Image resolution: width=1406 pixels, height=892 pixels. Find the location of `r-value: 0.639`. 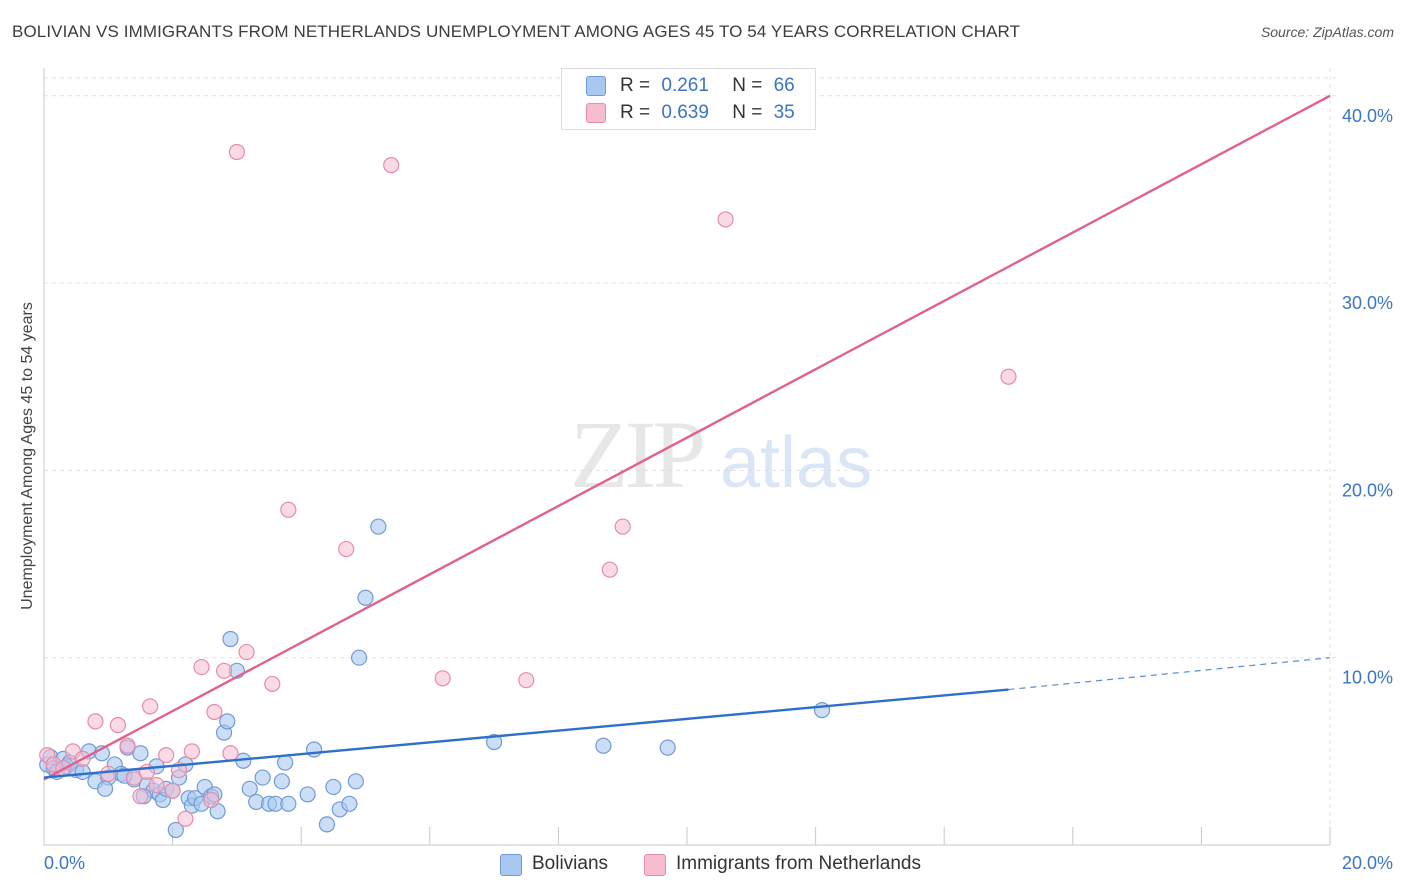

r-value: 0.639 is located at coordinates (685, 112).